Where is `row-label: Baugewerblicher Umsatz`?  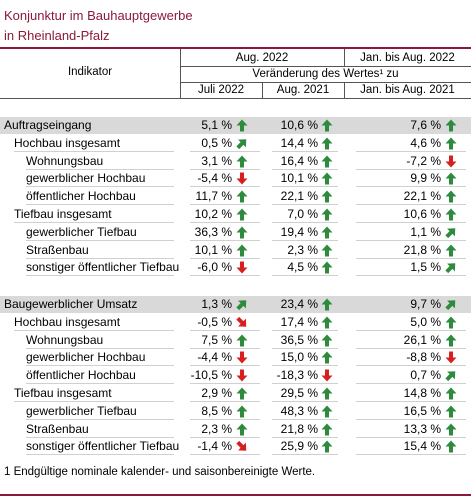
row-label: Baugewerblicher Umsatz is located at coordinates (71, 304).